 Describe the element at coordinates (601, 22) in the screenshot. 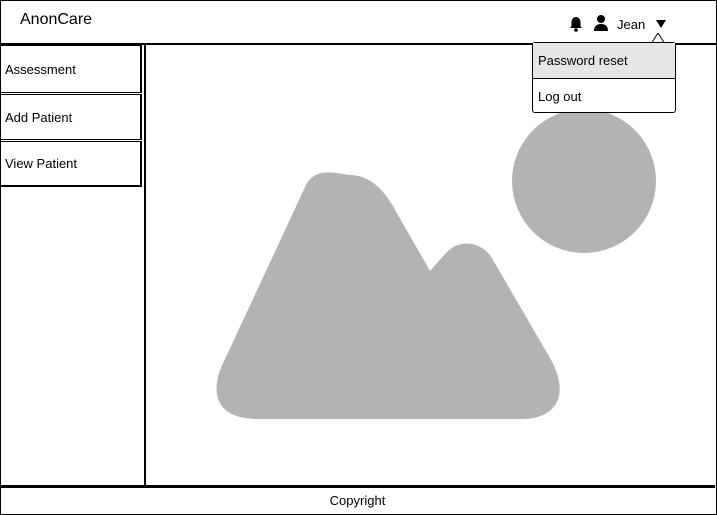

I see `user-icon` at that location.